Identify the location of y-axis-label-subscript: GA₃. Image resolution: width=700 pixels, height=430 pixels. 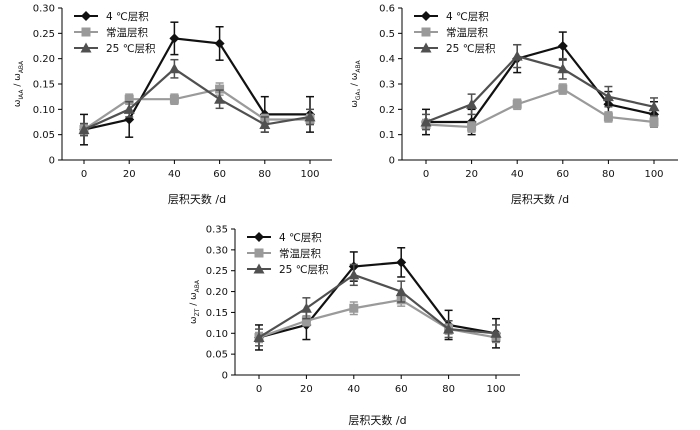
(358, 94).